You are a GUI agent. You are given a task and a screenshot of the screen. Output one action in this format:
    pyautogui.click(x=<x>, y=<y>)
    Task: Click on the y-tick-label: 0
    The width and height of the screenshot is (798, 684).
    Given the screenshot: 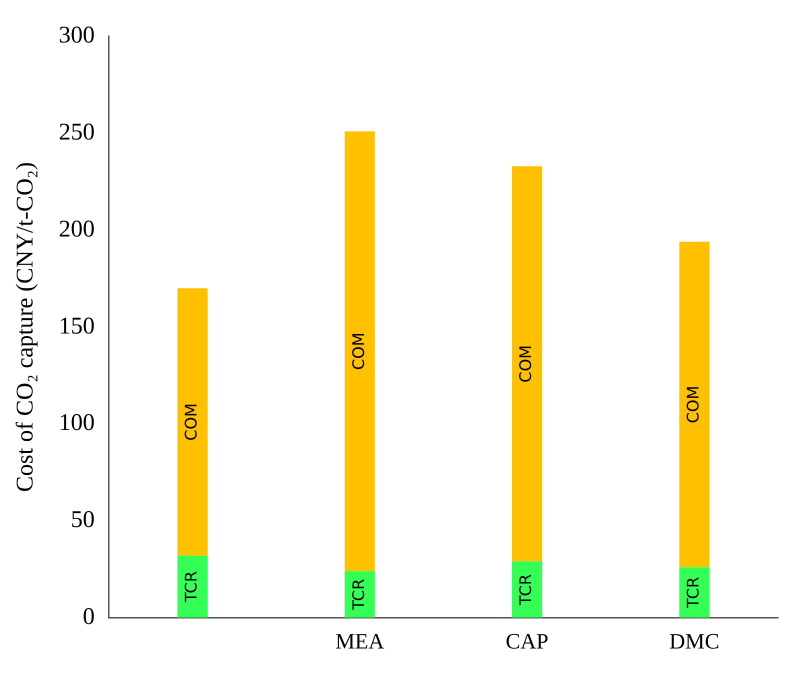 What is the action you would take?
    pyautogui.click(x=88, y=617)
    